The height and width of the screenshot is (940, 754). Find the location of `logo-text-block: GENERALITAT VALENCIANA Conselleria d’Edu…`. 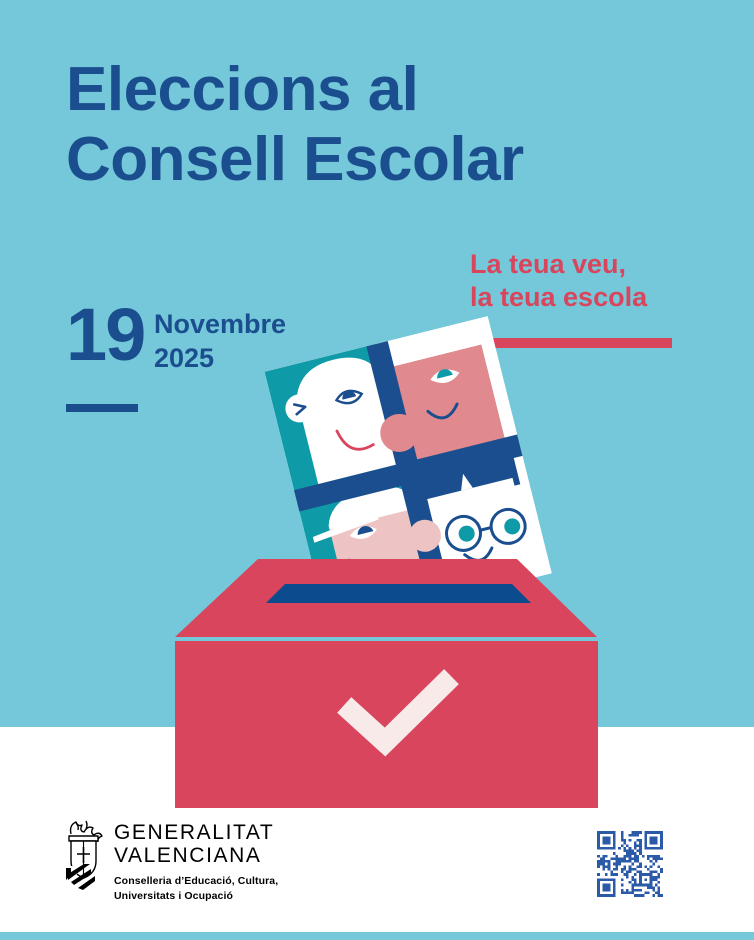

logo-text-block: GENERALITAT VALENCIANA Conselleria d’Edu… is located at coordinates (196, 861).